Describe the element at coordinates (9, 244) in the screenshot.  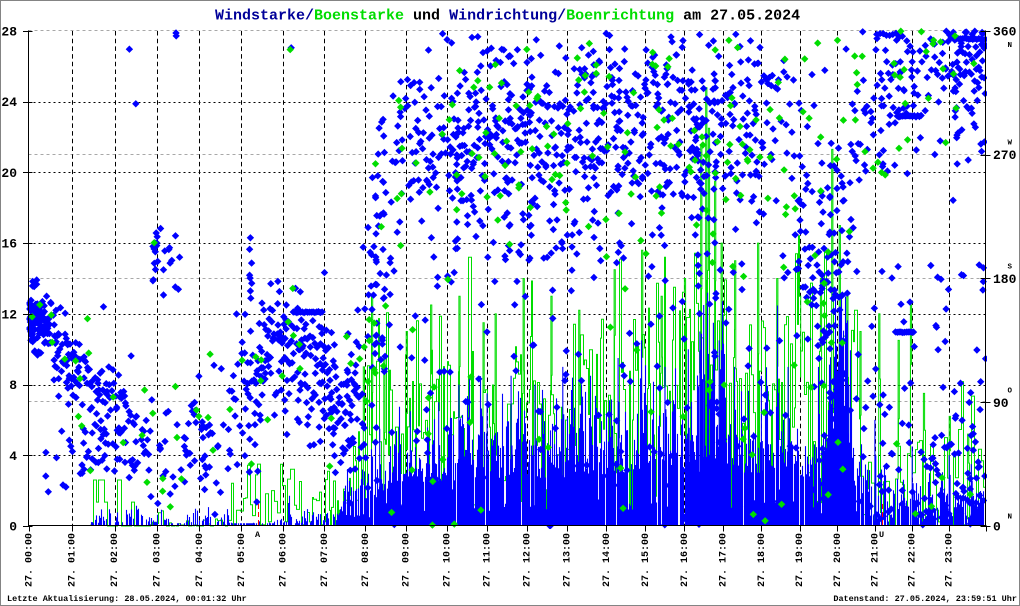
I see `svg-text: 16` at that location.